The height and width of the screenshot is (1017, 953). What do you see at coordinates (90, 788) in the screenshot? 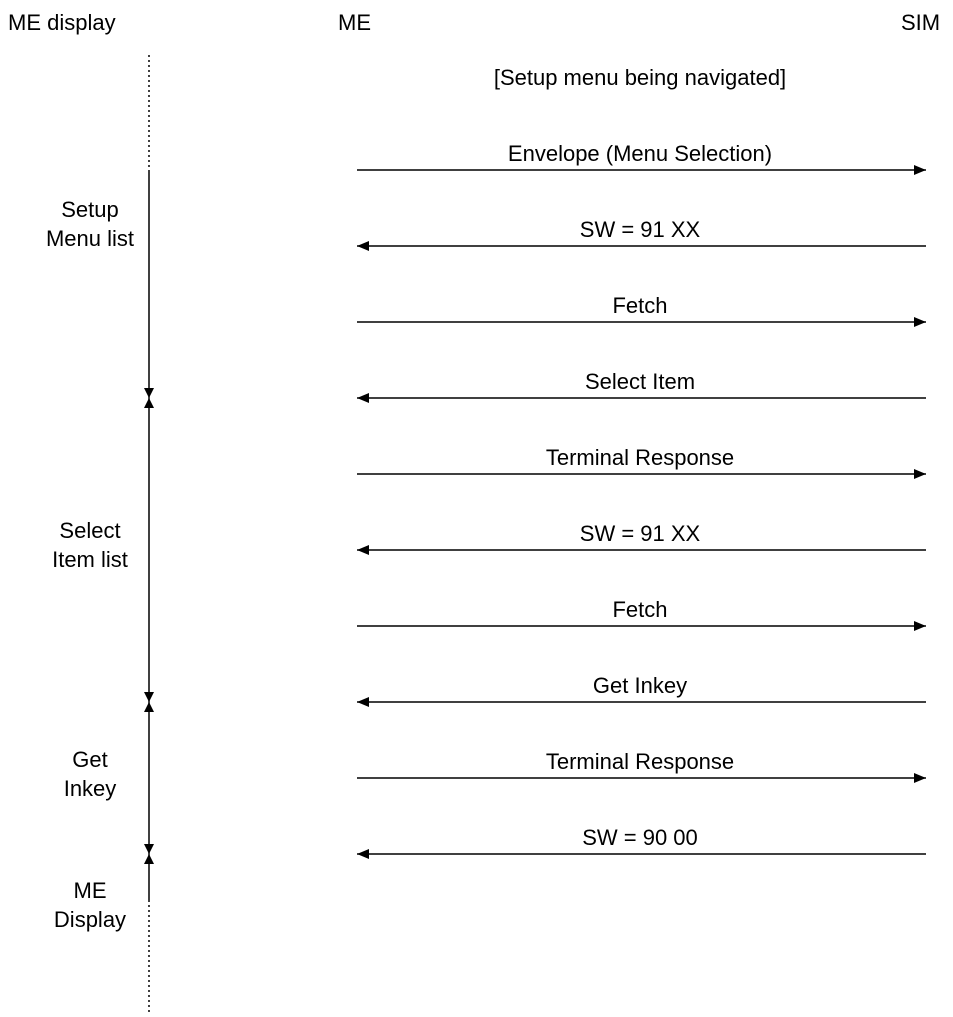
I see `phase-line: Inkey` at bounding box center [90, 788].